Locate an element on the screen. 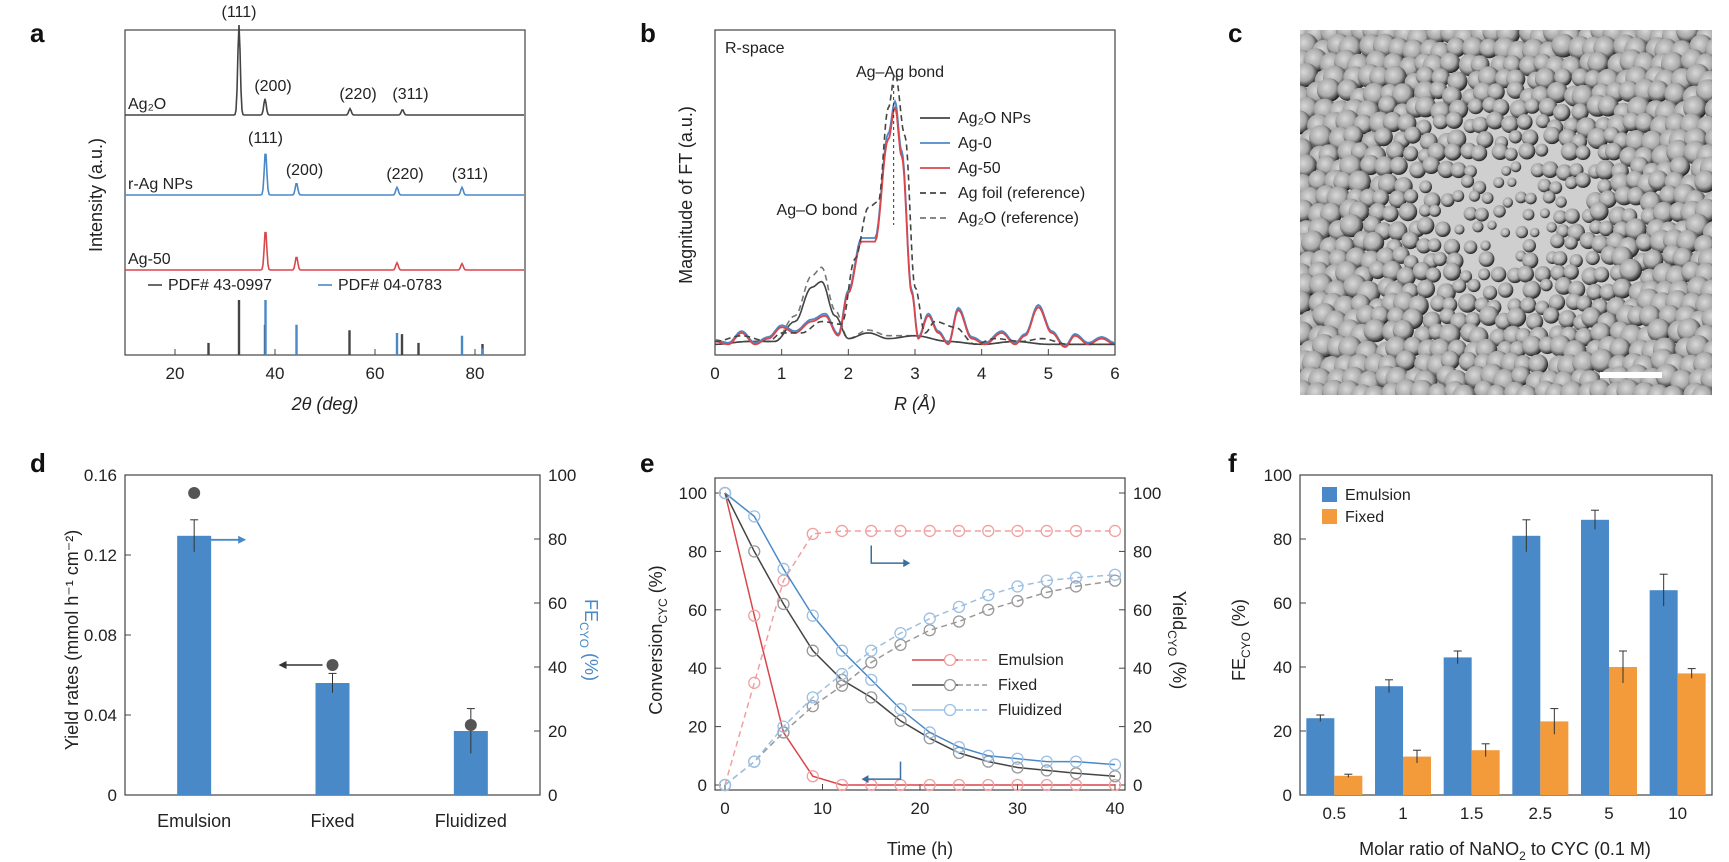 The width and height of the screenshot is (1729, 862). panel-b-ylabel: Magnitude of FT (a.u.) is located at coordinates (686, 195).